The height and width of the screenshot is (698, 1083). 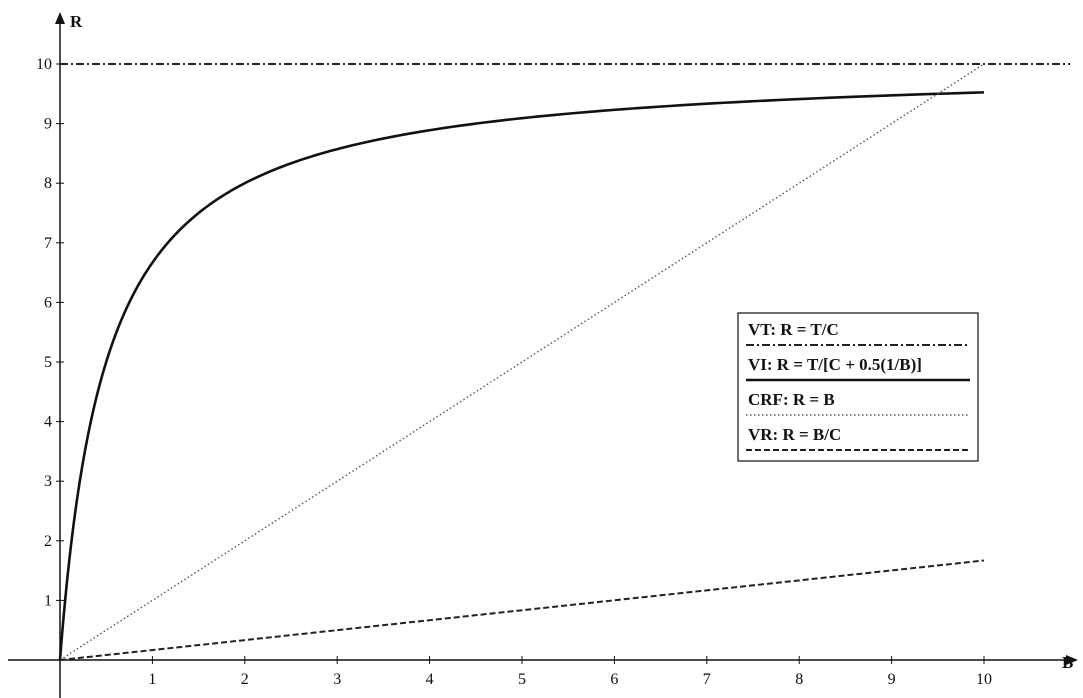 What do you see at coordinates (48, 243) in the screenshot?
I see `y-tick-label: 7` at bounding box center [48, 243].